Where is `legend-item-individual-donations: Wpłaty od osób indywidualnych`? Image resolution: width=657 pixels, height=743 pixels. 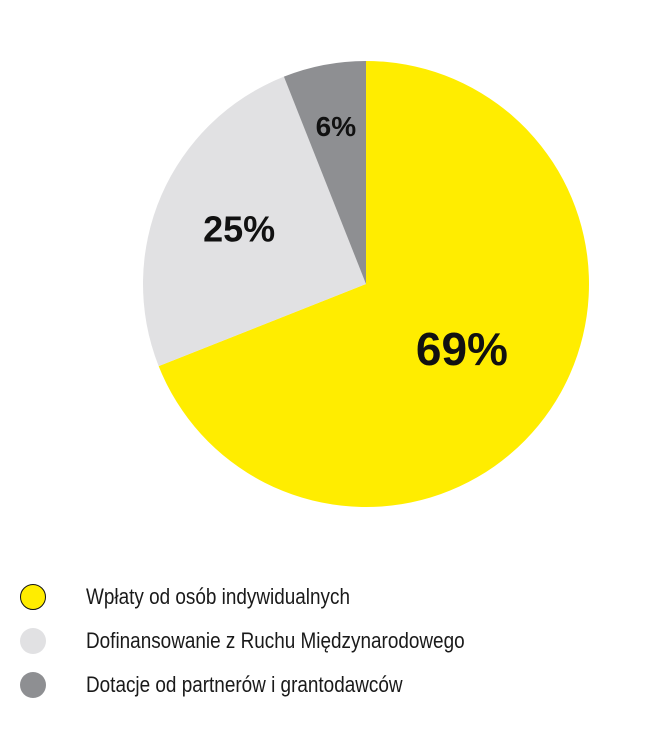 legend-item-individual-donations: Wpłaty od osób indywidualnych is located at coordinates (330, 597).